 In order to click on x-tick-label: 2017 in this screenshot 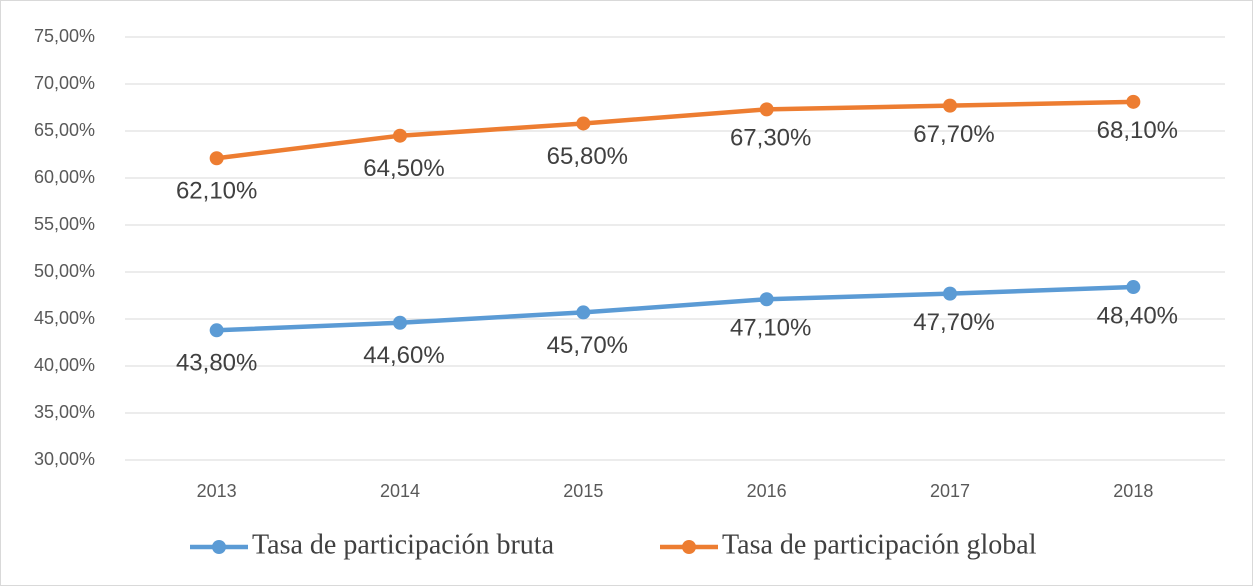, I will do `click(950, 491)`.